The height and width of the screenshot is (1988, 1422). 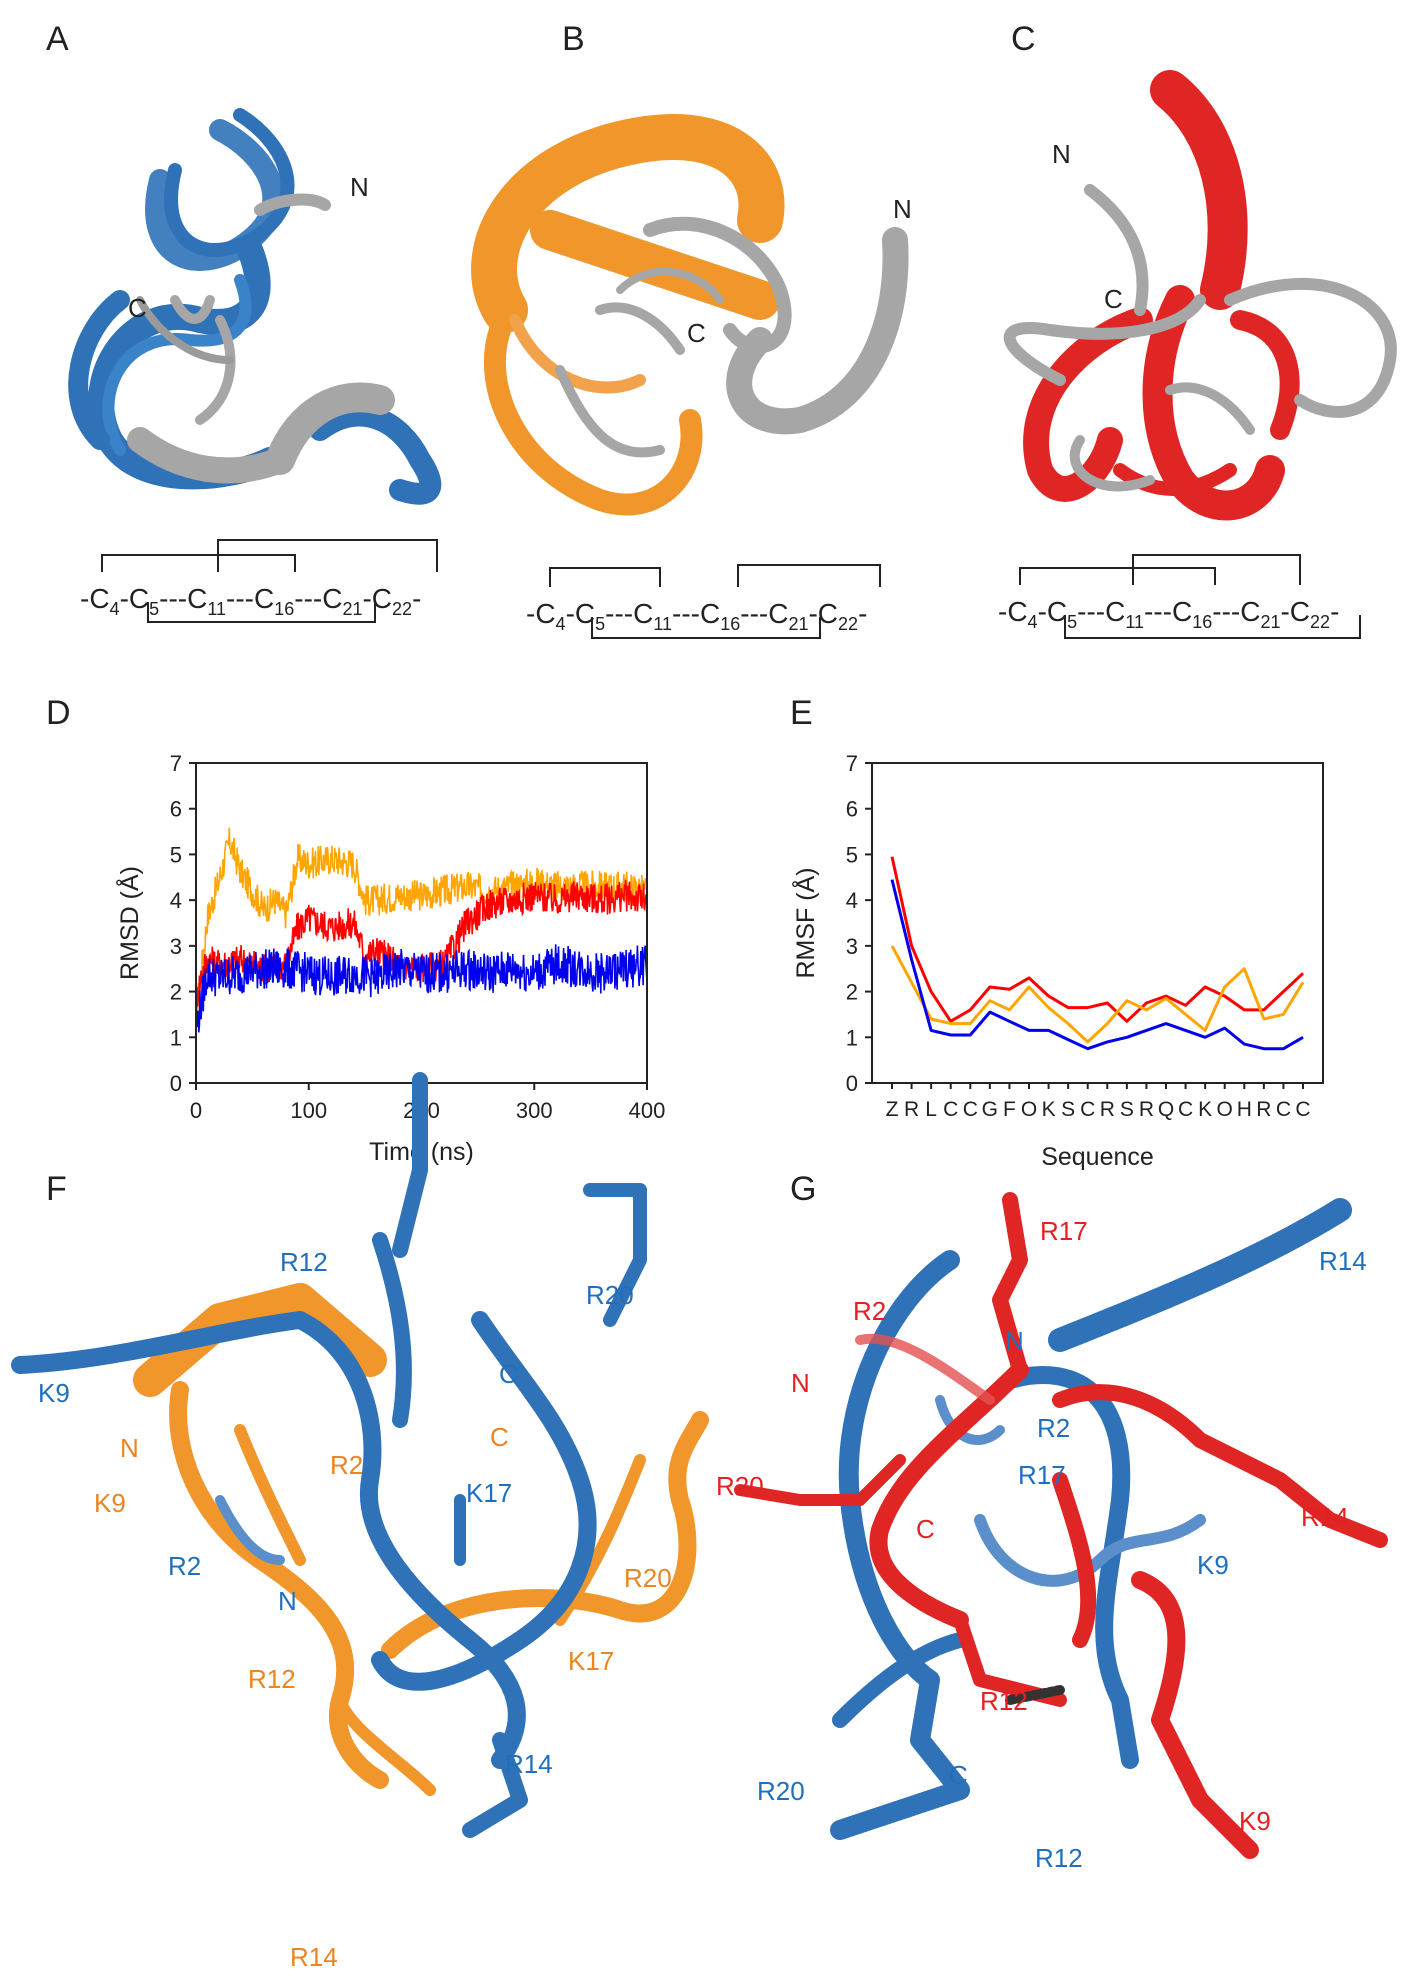 What do you see at coordinates (529, 1764) in the screenshot?
I see `panel-f-label-r14-blue: R14` at bounding box center [529, 1764].